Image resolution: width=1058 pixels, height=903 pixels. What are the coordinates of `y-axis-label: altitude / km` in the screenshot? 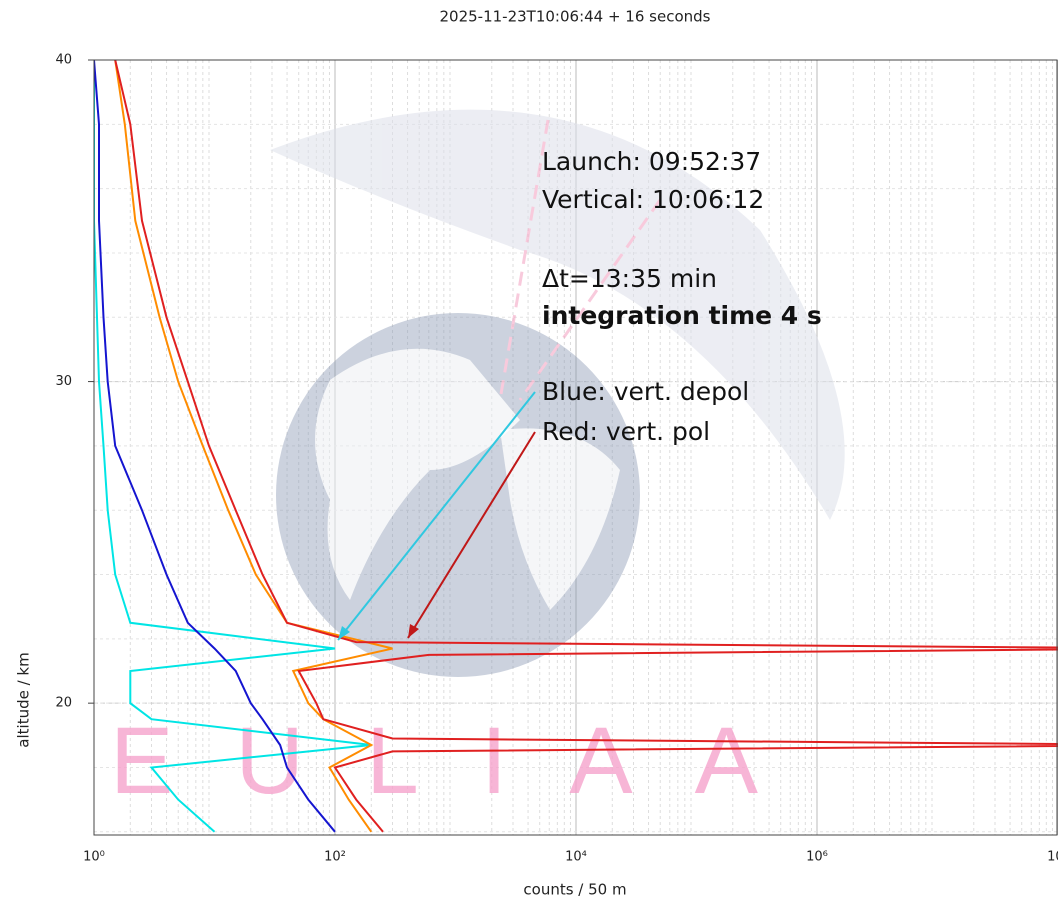 It's located at (24, 699).